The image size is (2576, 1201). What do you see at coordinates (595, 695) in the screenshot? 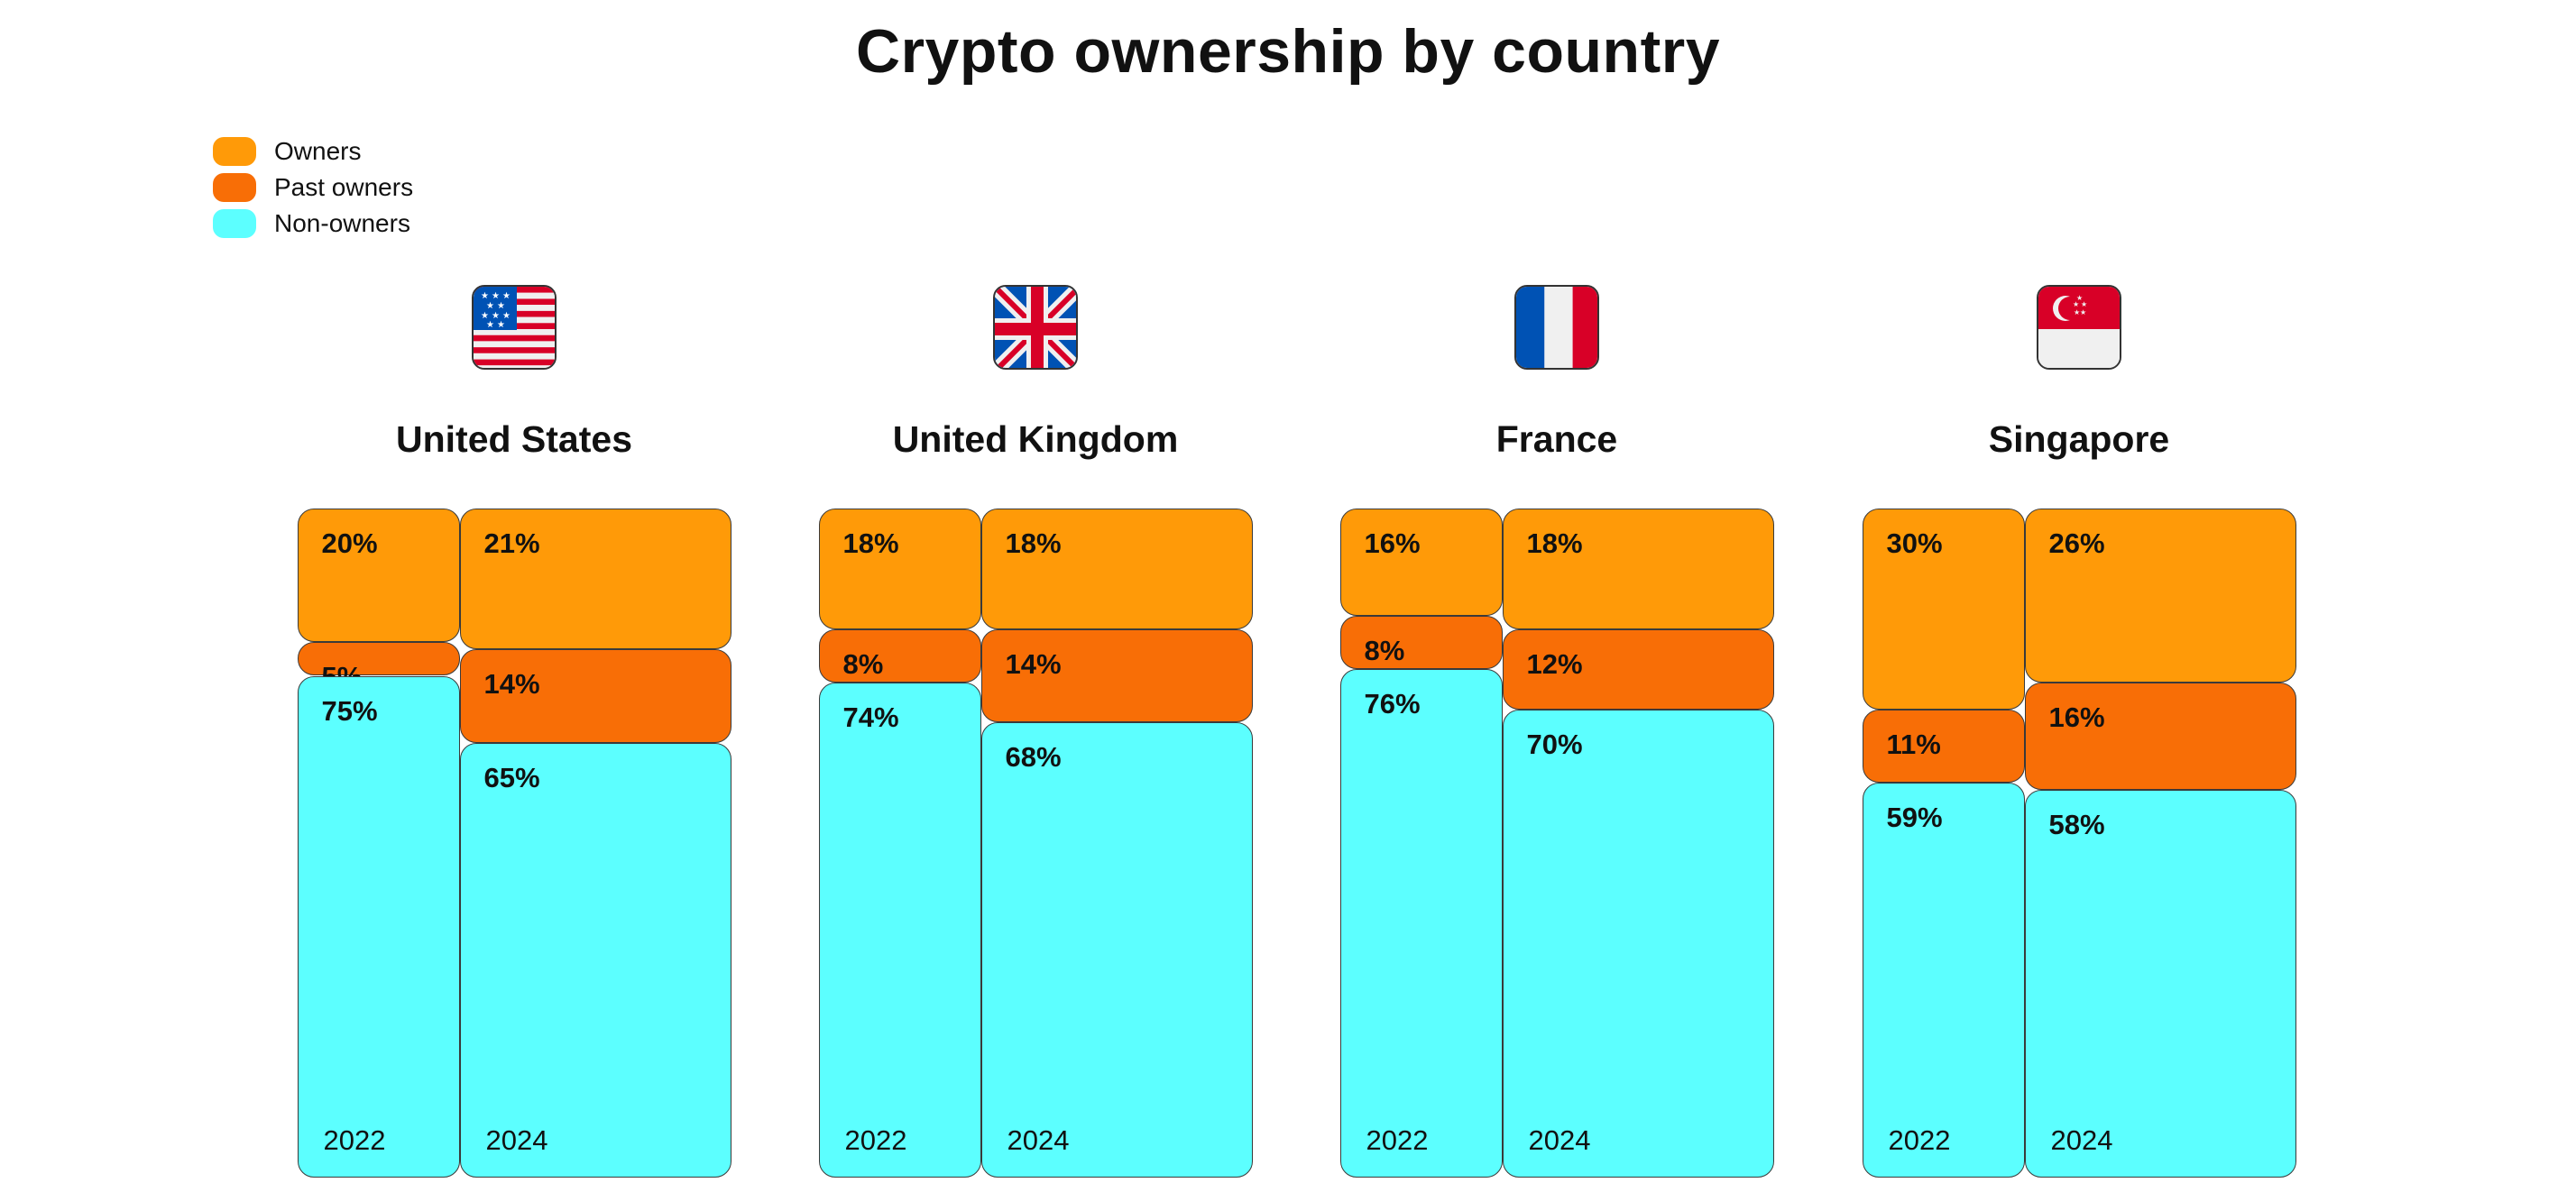
I see `bar-segment-united-states-2024-past-owners: 14%` at bounding box center [595, 695].